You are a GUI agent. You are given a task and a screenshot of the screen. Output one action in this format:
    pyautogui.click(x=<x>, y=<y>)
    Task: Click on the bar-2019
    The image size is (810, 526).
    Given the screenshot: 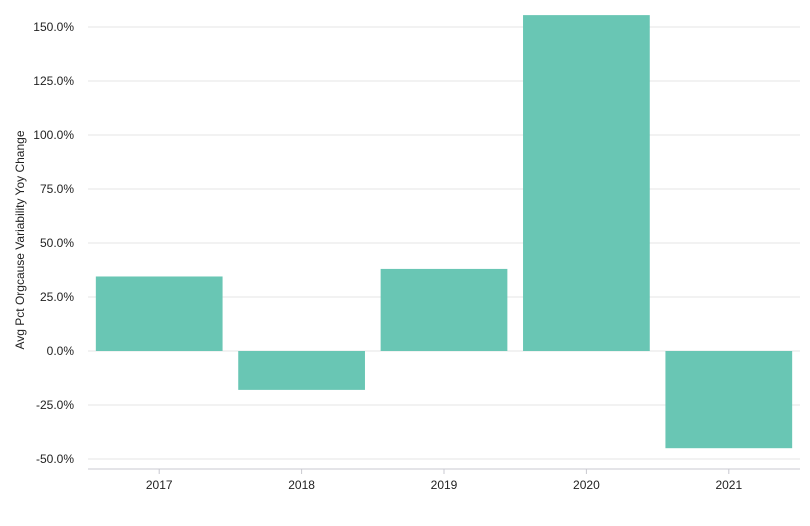 What is the action you would take?
    pyautogui.click(x=444, y=309)
    